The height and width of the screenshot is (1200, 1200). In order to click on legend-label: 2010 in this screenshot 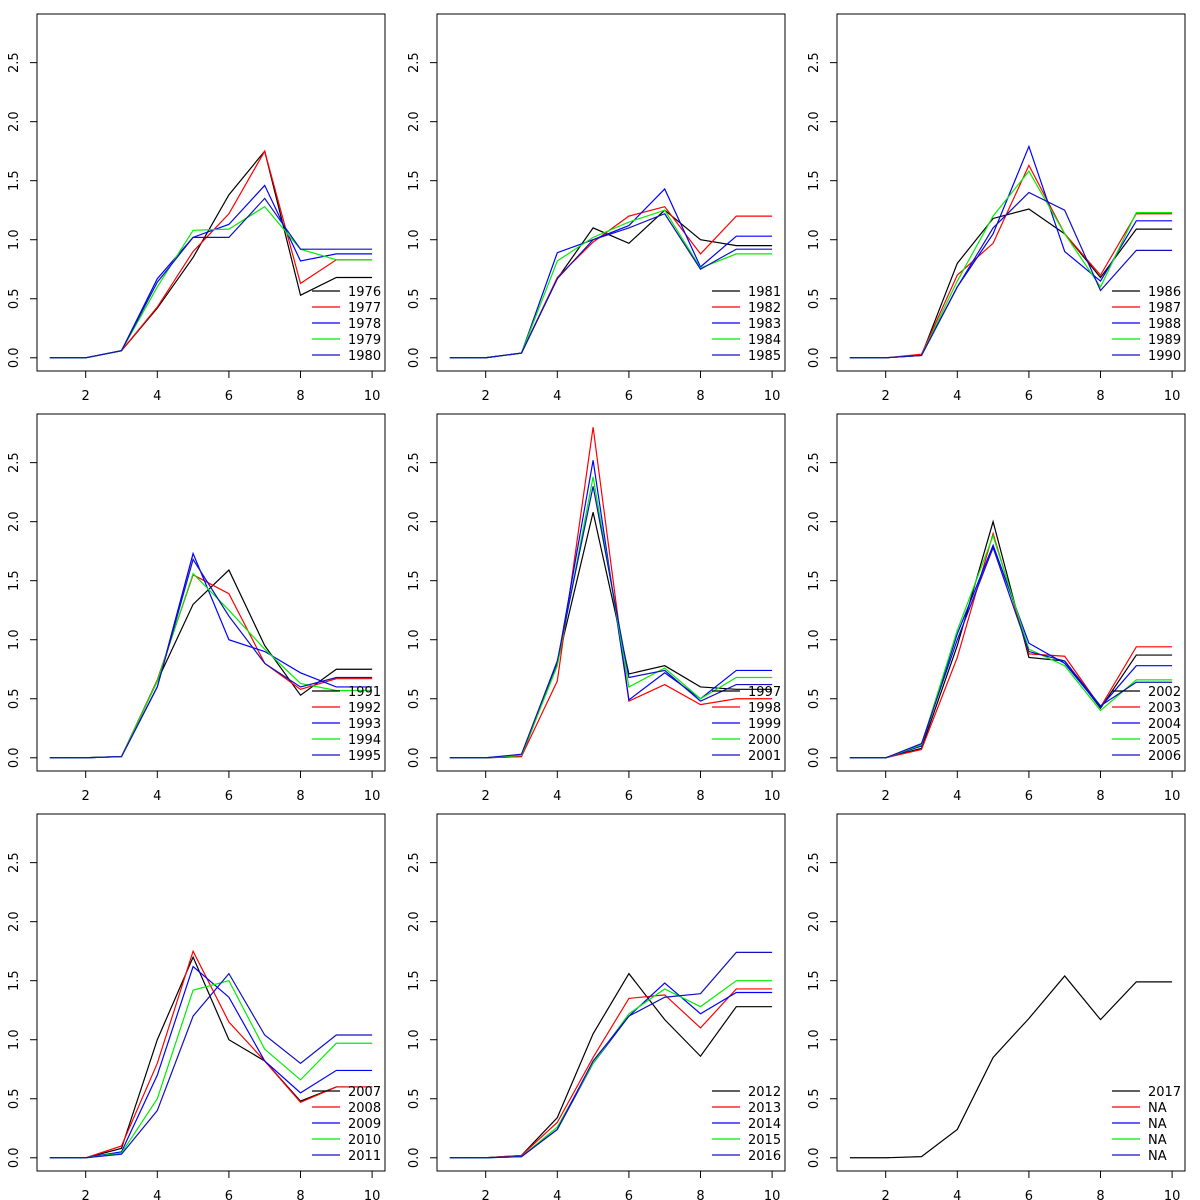, I will do `click(364, 1140)`.